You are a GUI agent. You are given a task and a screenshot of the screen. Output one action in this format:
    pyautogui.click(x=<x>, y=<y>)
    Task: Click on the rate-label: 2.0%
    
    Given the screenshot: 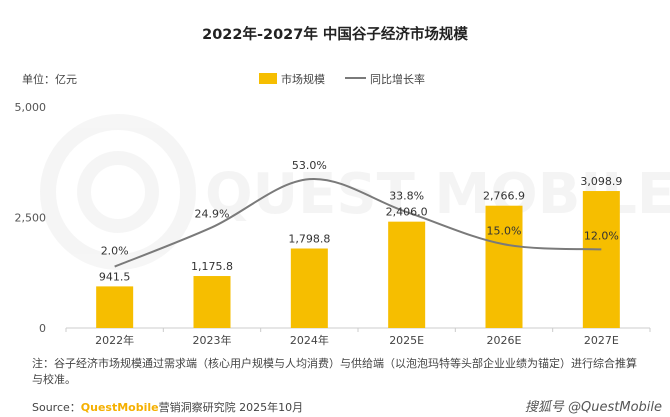 What is the action you would take?
    pyautogui.click(x=115, y=251)
    